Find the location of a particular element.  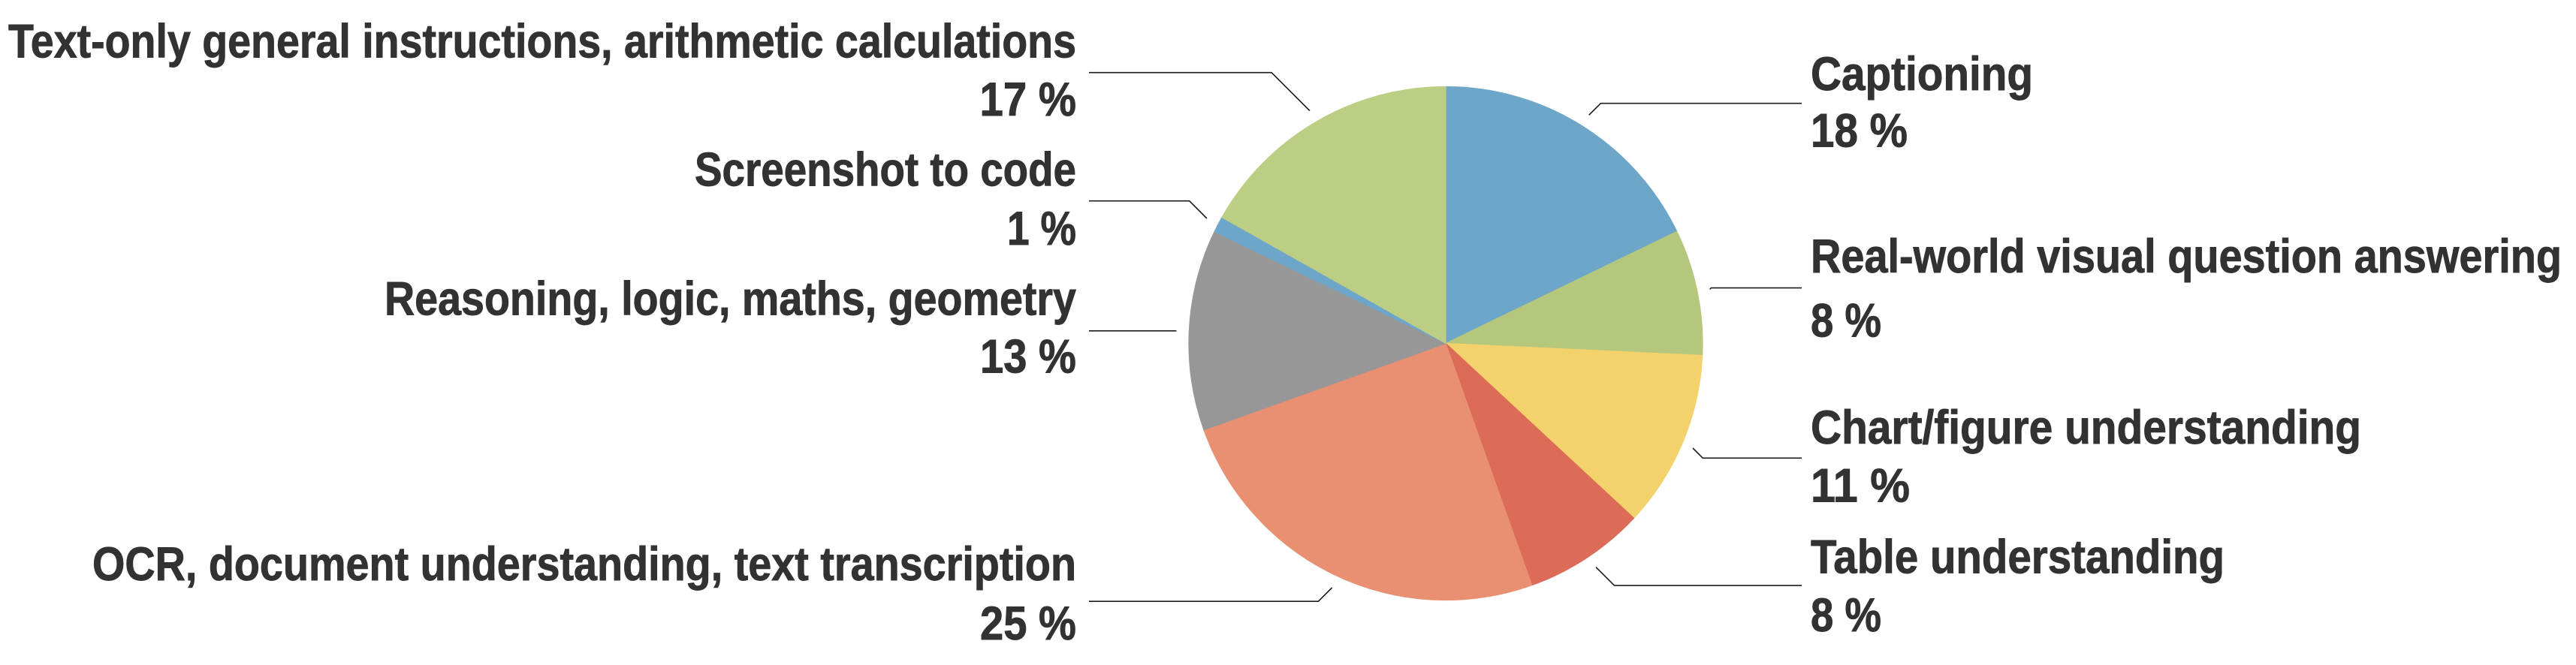

svg-text: 18 % is located at coordinates (1859, 132).